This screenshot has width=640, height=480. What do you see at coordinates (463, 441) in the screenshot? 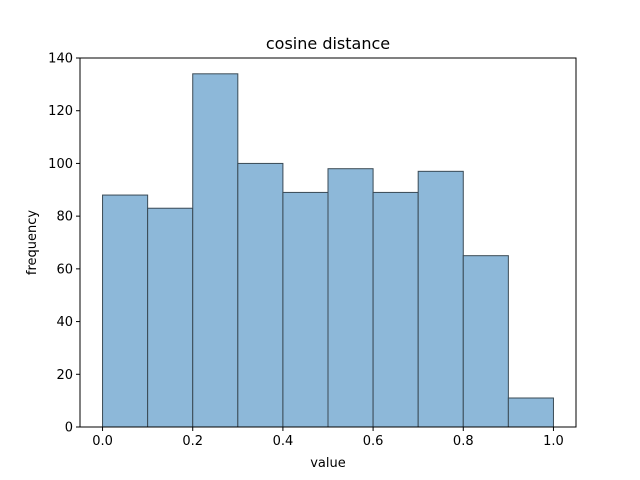
I see `x-tick-label: 0.8` at bounding box center [463, 441].